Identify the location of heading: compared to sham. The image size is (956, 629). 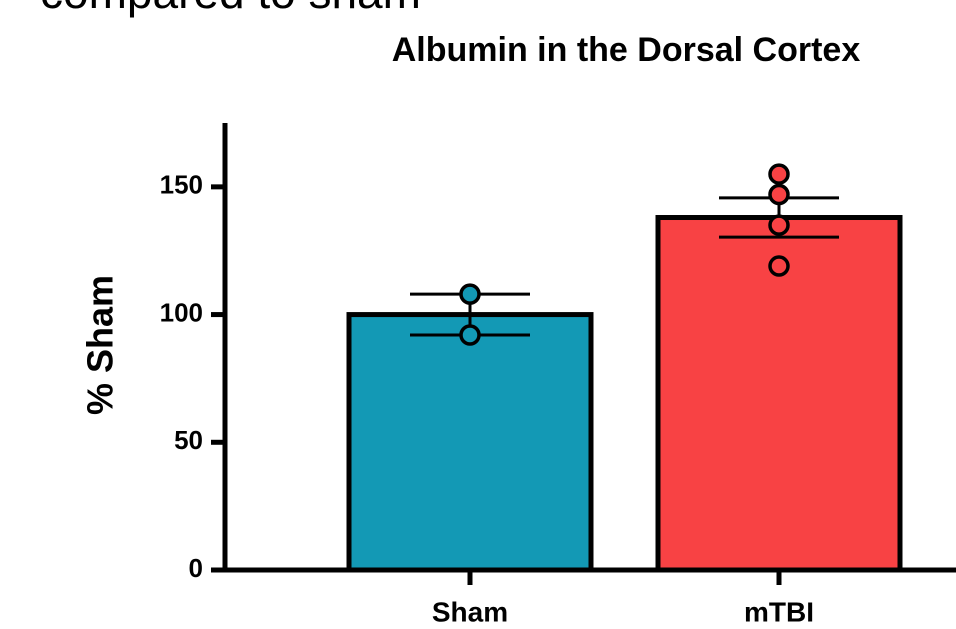
(230, 9).